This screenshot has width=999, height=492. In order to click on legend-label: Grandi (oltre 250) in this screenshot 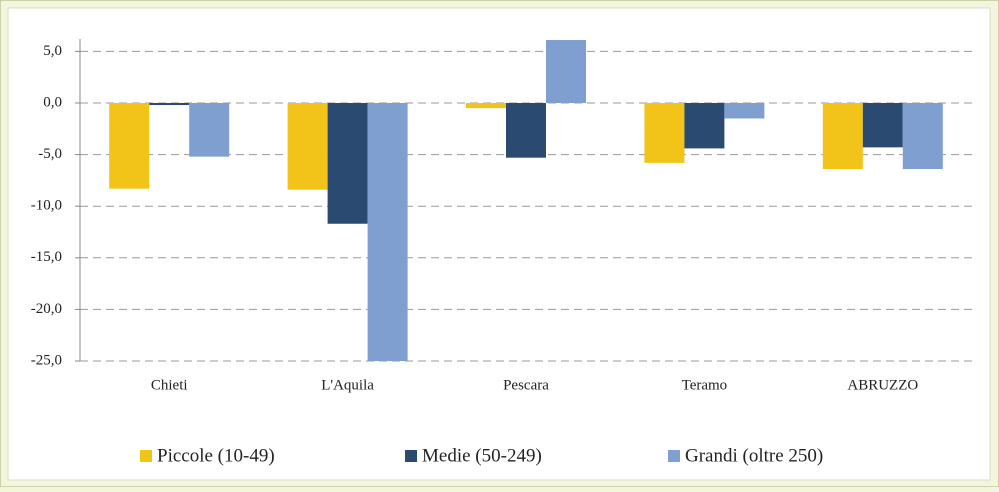, I will do `click(754, 455)`.